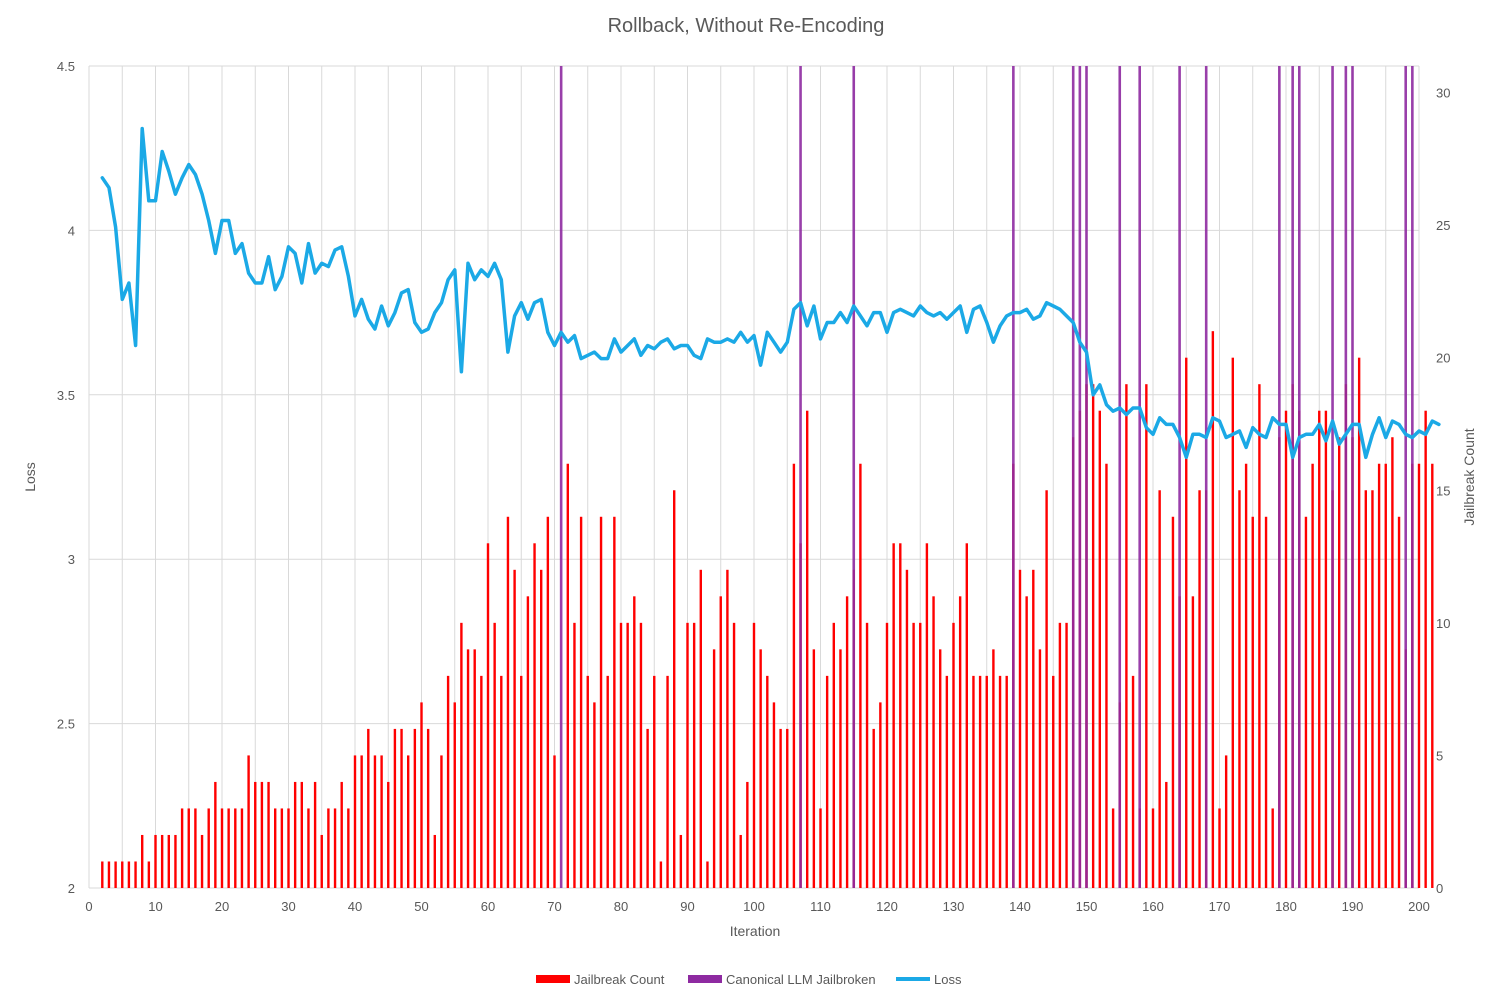 The width and height of the screenshot is (1499, 1000). Describe the element at coordinates (66, 66) in the screenshot. I see `y-tick-label: 4.5` at that location.